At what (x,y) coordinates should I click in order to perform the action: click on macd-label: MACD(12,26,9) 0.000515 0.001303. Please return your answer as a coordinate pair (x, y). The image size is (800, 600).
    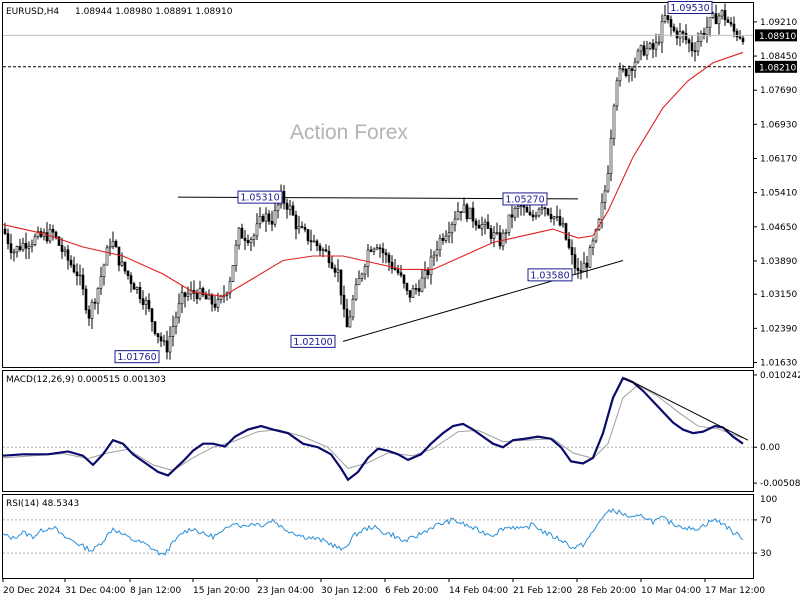
    Looking at the image, I should click on (86, 380).